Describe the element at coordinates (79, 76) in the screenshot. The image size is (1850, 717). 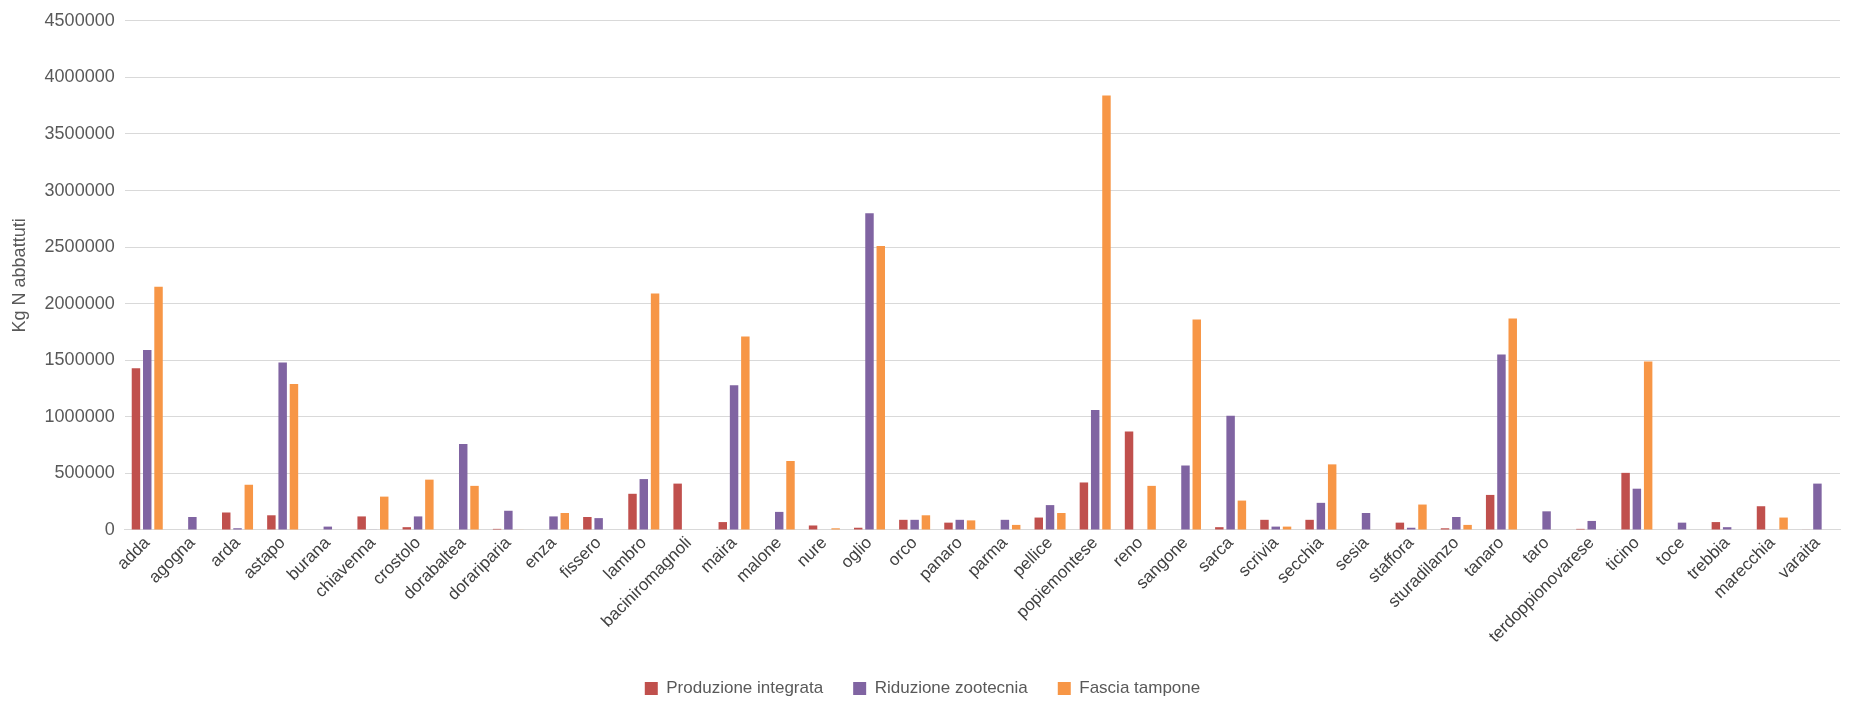
I see `y-tick-label: 4000000` at that location.